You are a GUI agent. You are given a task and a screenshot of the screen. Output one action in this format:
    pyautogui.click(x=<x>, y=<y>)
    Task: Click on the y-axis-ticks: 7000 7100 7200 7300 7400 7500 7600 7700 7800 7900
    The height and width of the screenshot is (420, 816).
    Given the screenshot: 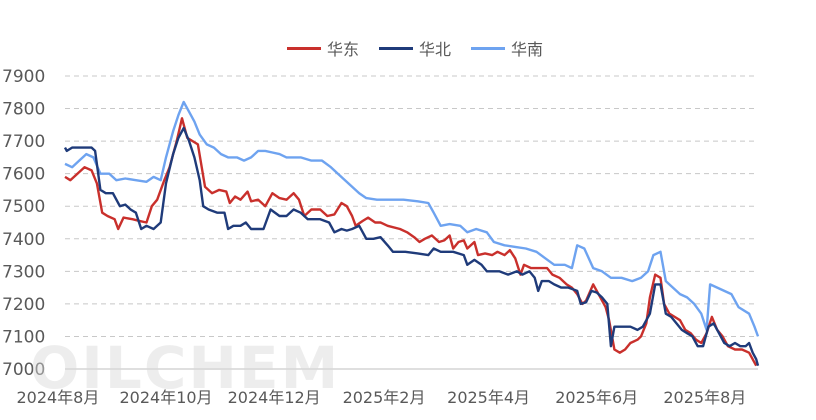 What is the action you would take?
    pyautogui.click(x=23, y=223)
    